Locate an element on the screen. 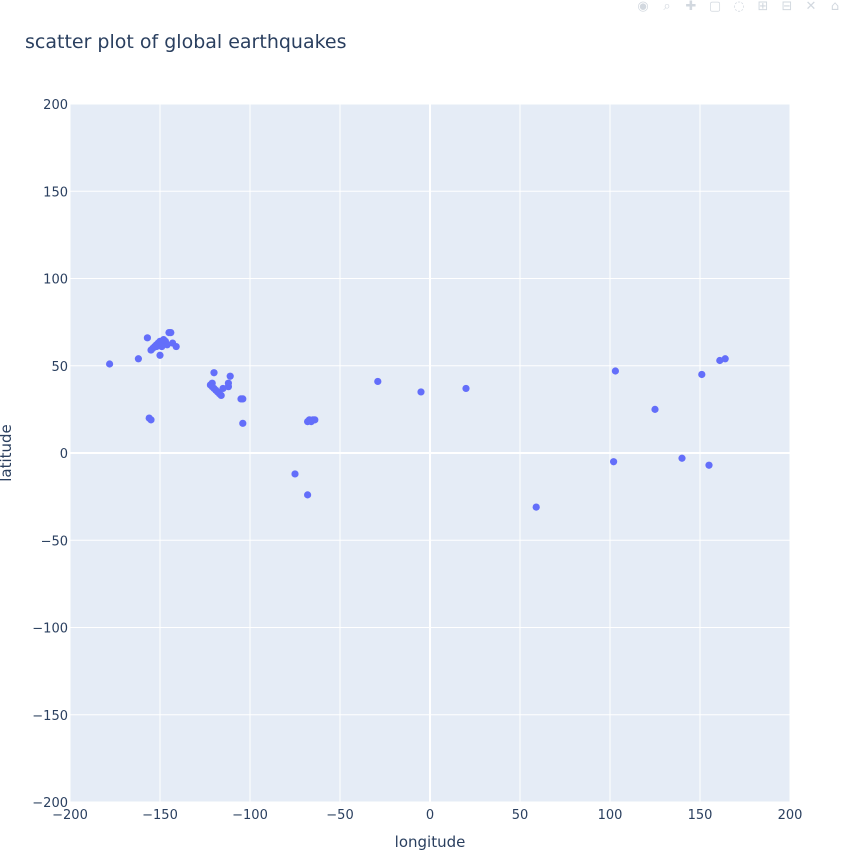 This screenshot has height=860, width=848. y-tick-label: 0 is located at coordinates (64, 454).